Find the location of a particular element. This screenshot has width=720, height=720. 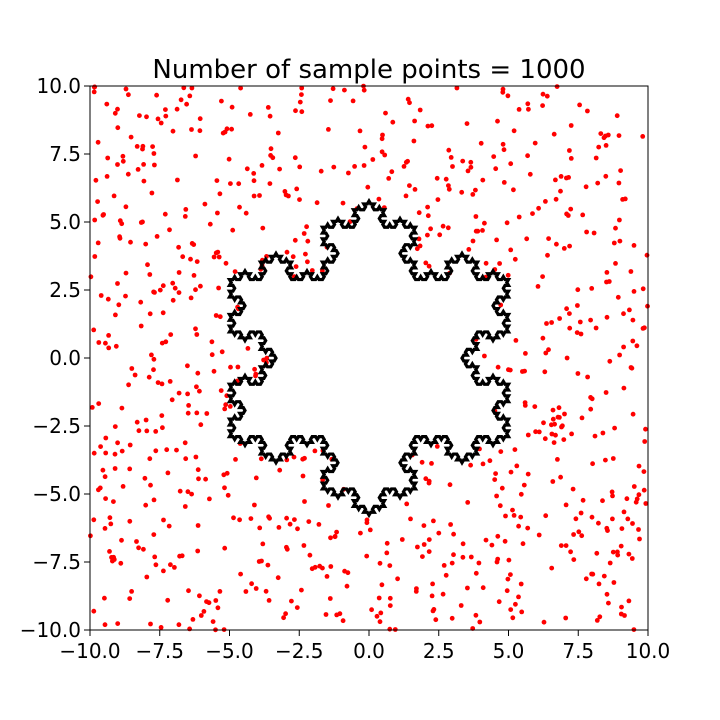

x-tick-label: −7.5 is located at coordinates (159, 651).